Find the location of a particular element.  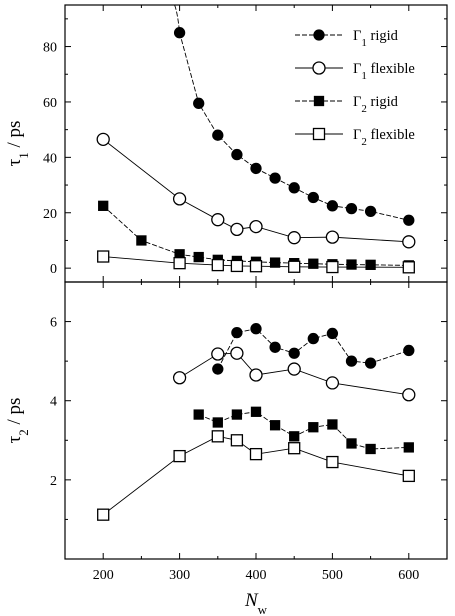

top-line-gamma2-flexible is located at coordinates (256, 262).